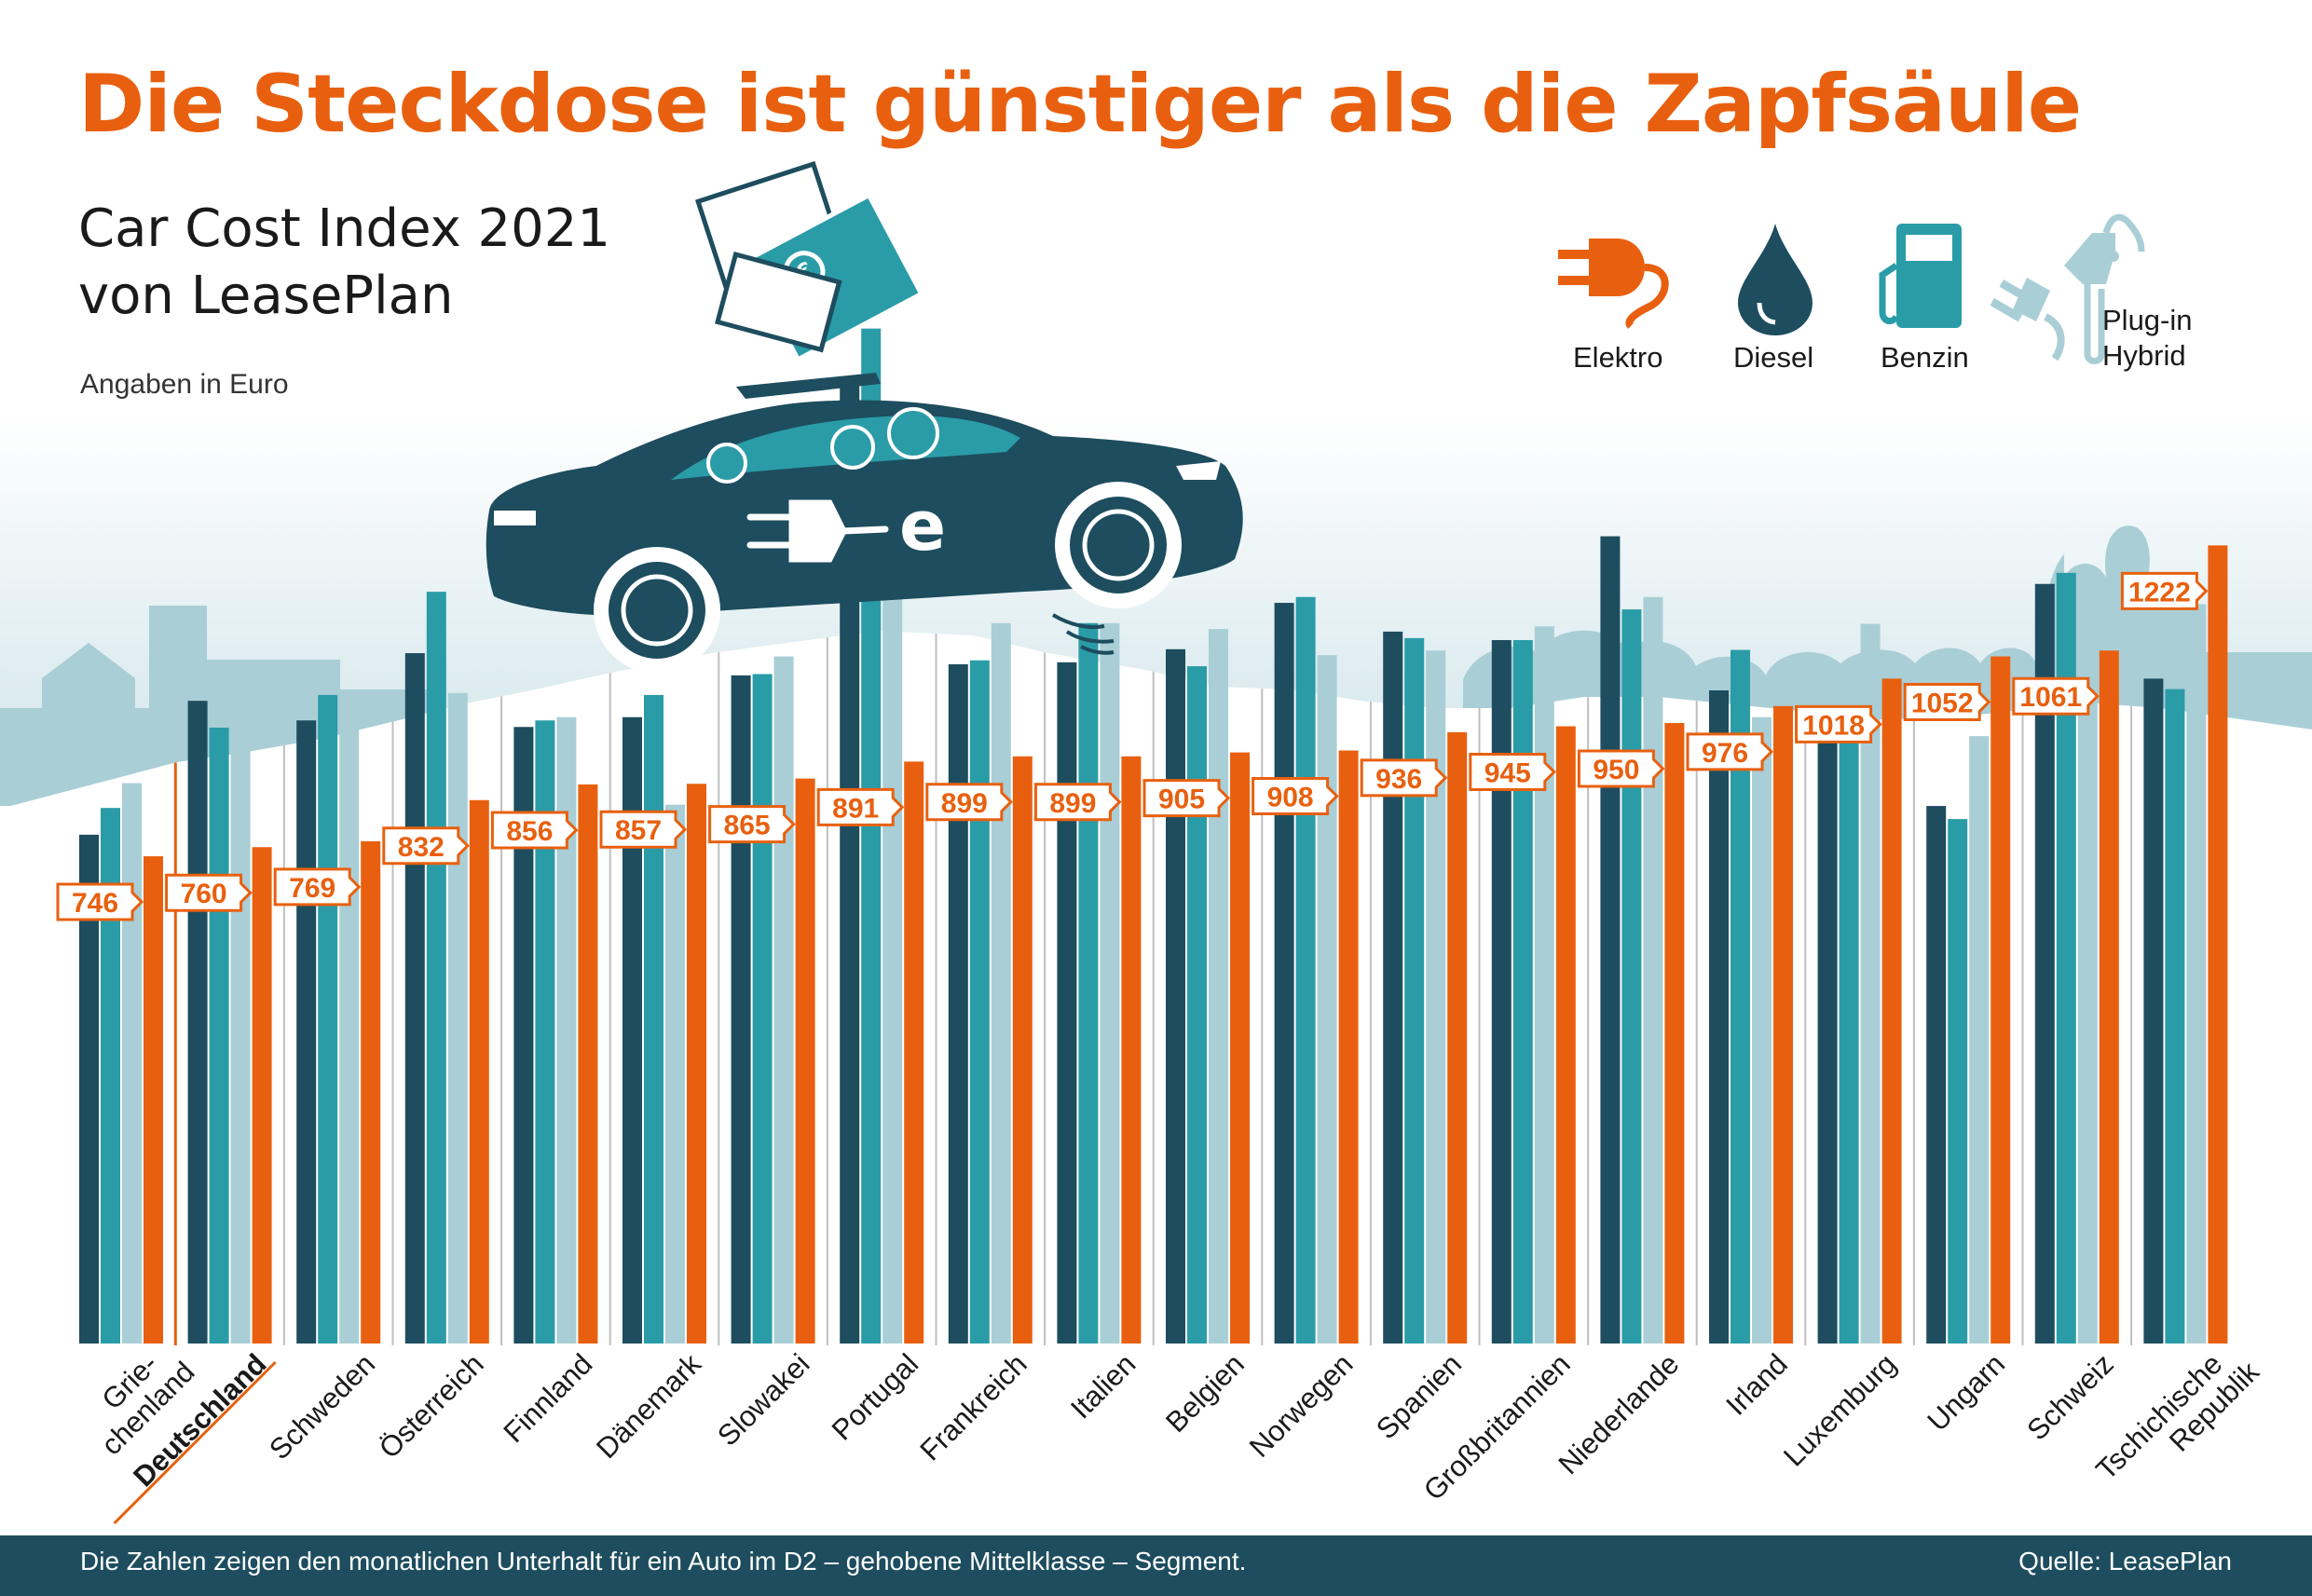 Image resolution: width=2312 pixels, height=1596 pixels. Describe the element at coordinates (1920, 276) in the screenshot. I see `fuel-pump-icon` at that location.